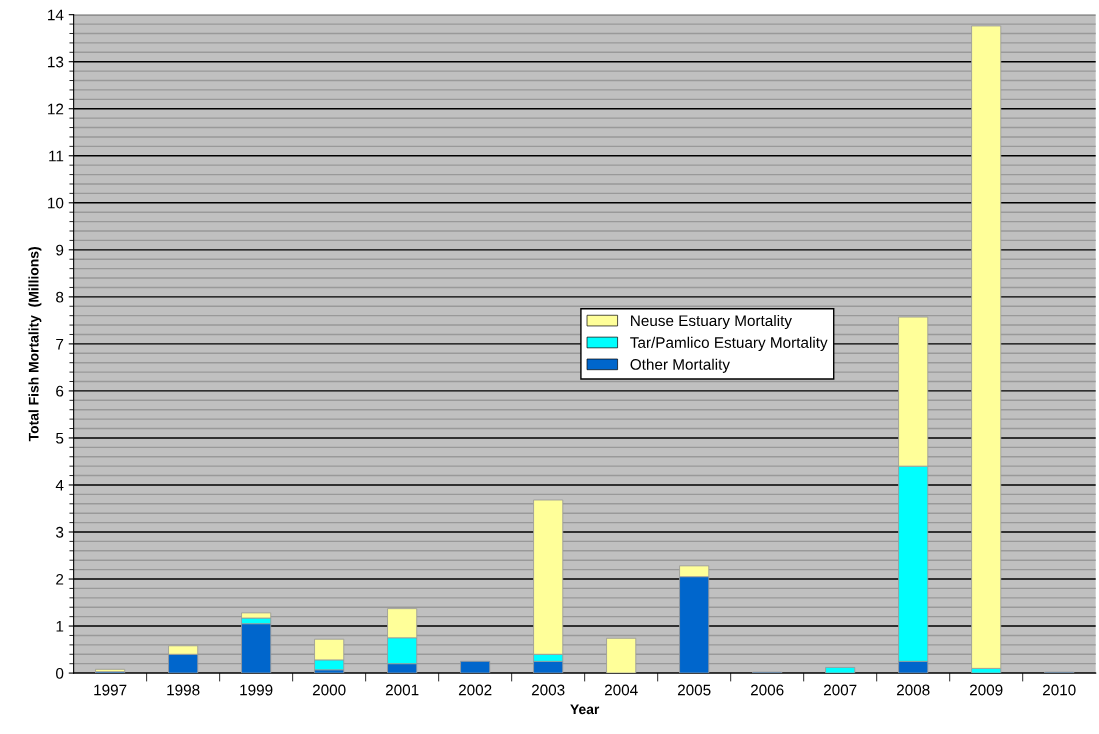 Image resolution: width=1099 pixels, height=734 pixels. Describe the element at coordinates (56, 15) in the screenshot. I see `y-tick-label: 14` at that location.